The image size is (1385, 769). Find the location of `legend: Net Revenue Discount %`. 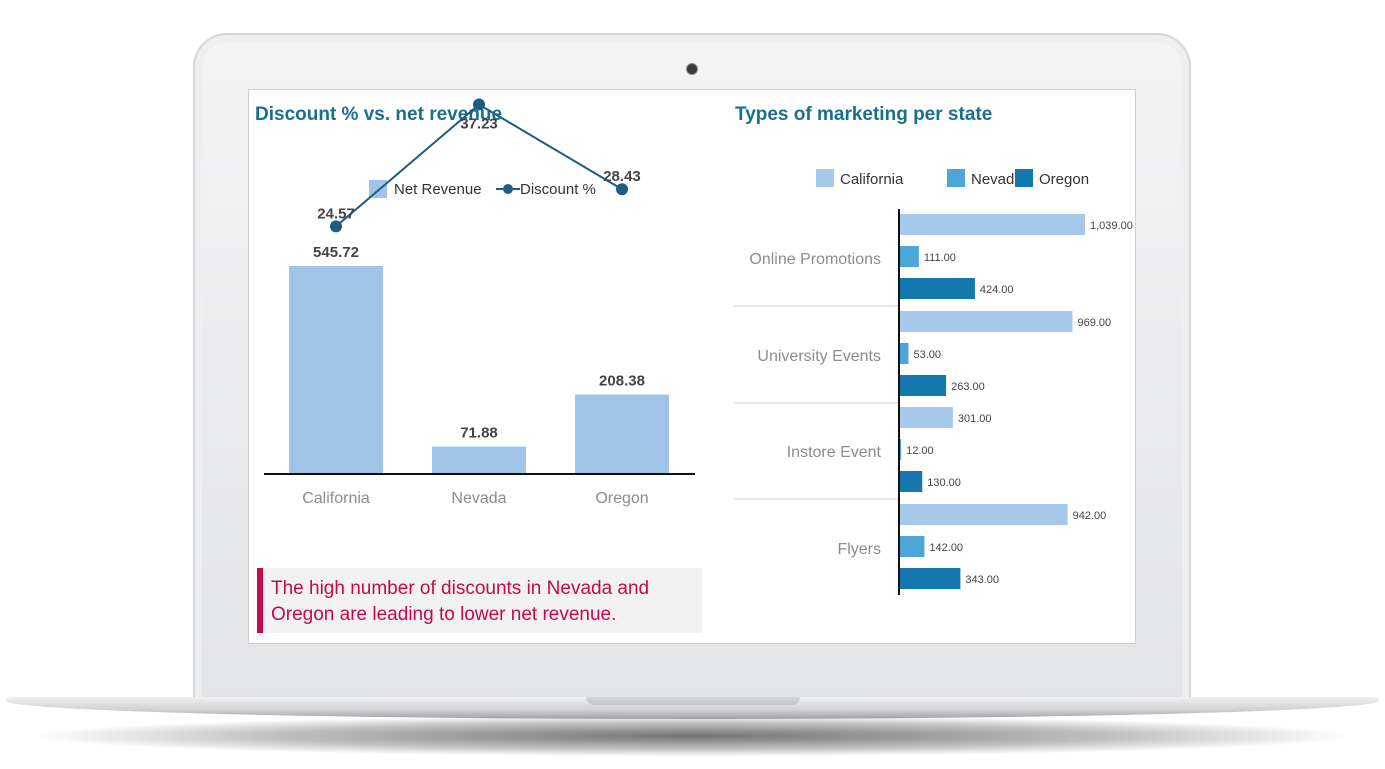

legend: Net Revenue Discount % is located at coordinates (482, 189).